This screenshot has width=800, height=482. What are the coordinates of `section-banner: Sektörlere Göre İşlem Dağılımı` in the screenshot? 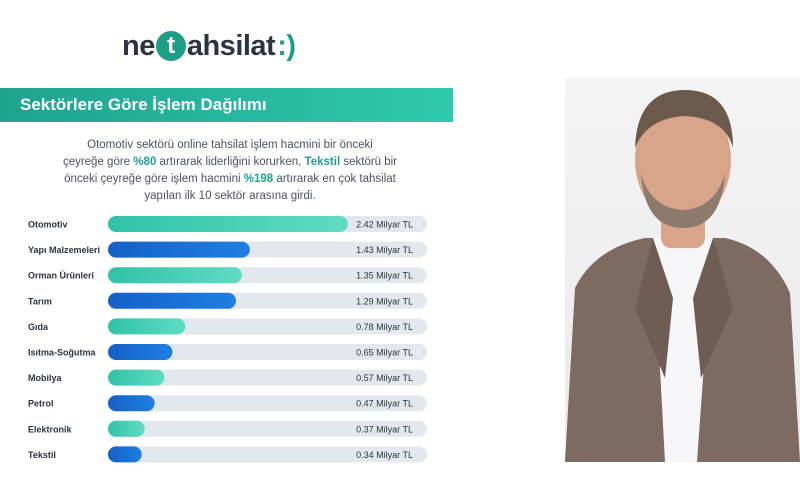 It's located at (226, 105).